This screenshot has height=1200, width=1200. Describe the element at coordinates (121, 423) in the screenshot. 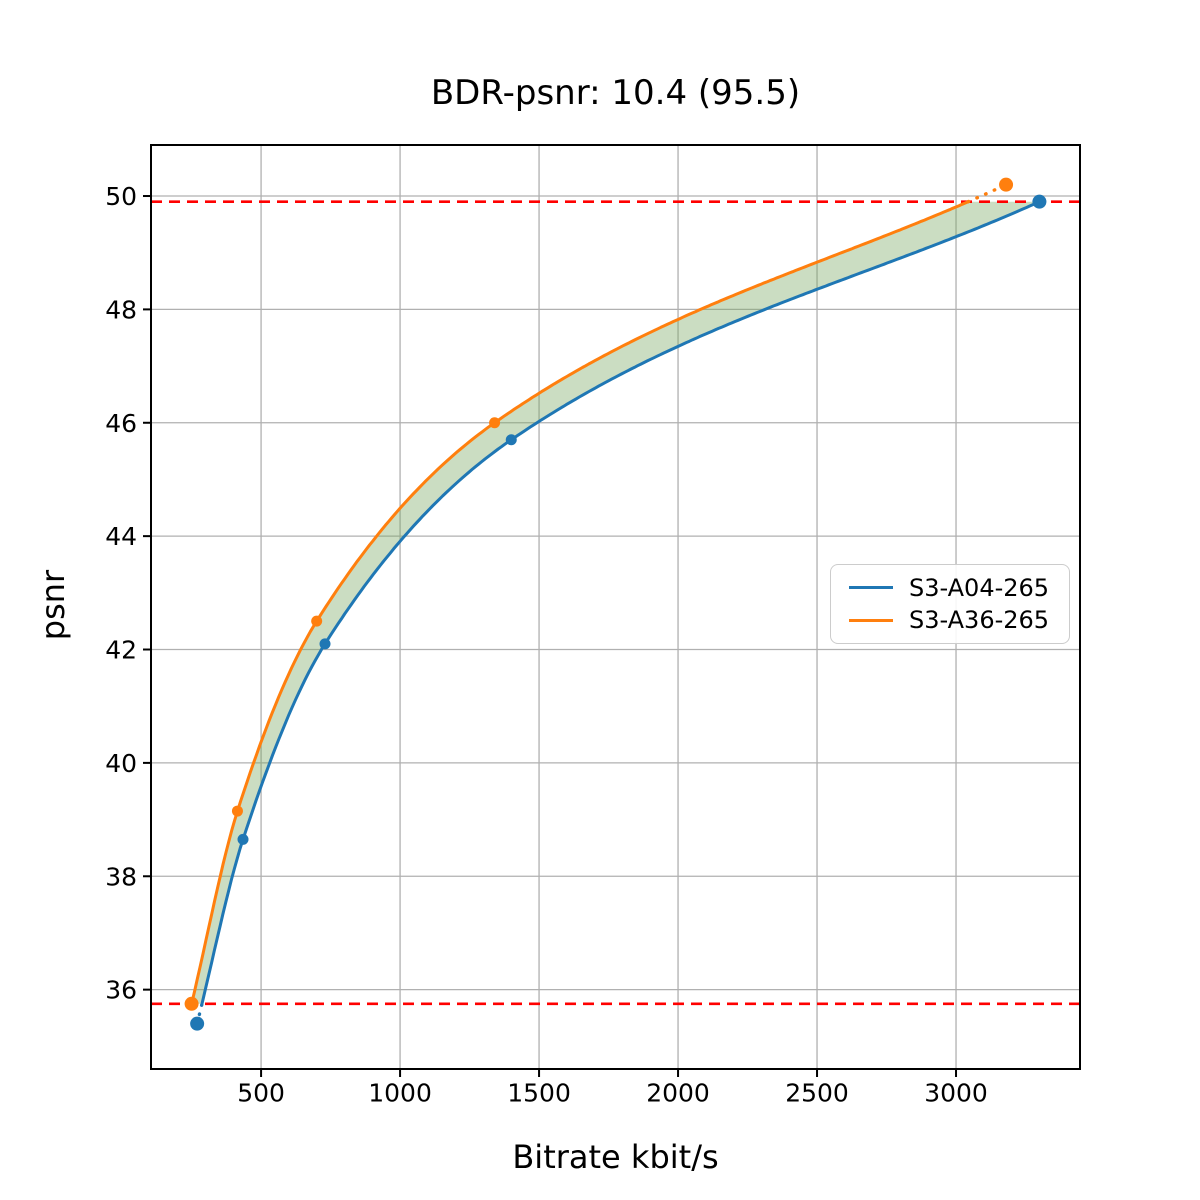

I see `y-tick-label: 46` at that location.